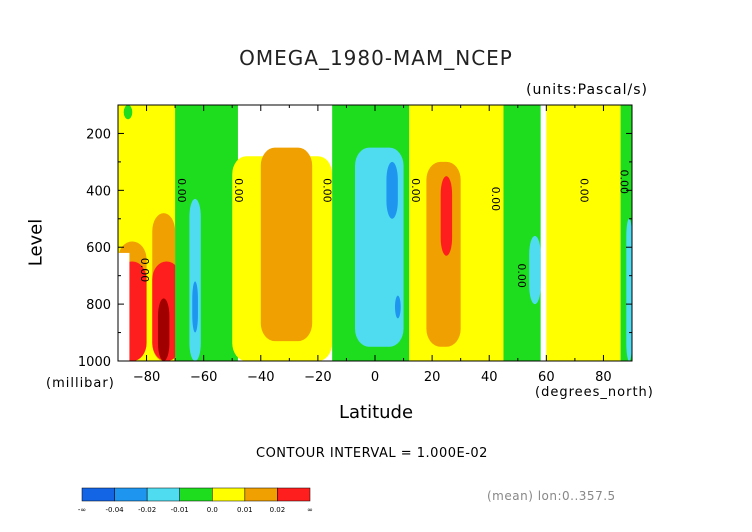 This screenshot has width=752, height=532. What do you see at coordinates (583, 233) in the screenshot?
I see `contour-region-near-zero-positive` at bounding box center [583, 233].